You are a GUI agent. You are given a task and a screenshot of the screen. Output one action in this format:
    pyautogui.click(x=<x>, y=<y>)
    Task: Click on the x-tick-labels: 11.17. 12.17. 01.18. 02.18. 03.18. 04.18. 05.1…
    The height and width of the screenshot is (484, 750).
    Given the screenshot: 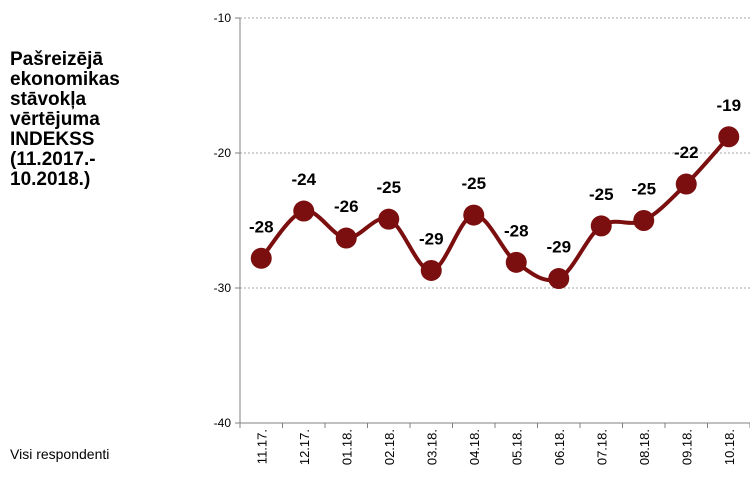 What is the action you would take?
    pyautogui.click(x=495, y=447)
    